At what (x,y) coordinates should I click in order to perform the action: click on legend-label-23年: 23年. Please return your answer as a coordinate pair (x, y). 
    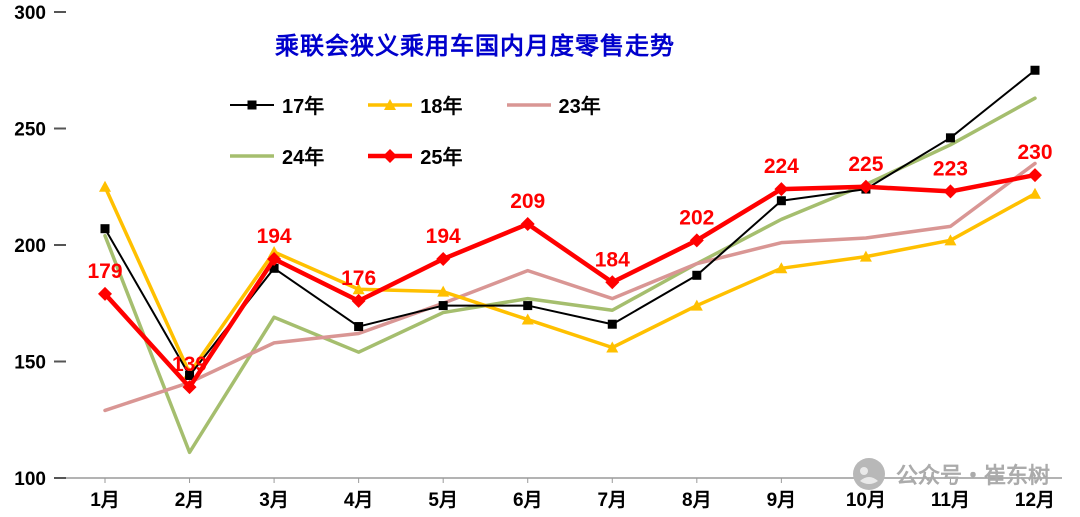
    Looking at the image, I should click on (579, 107).